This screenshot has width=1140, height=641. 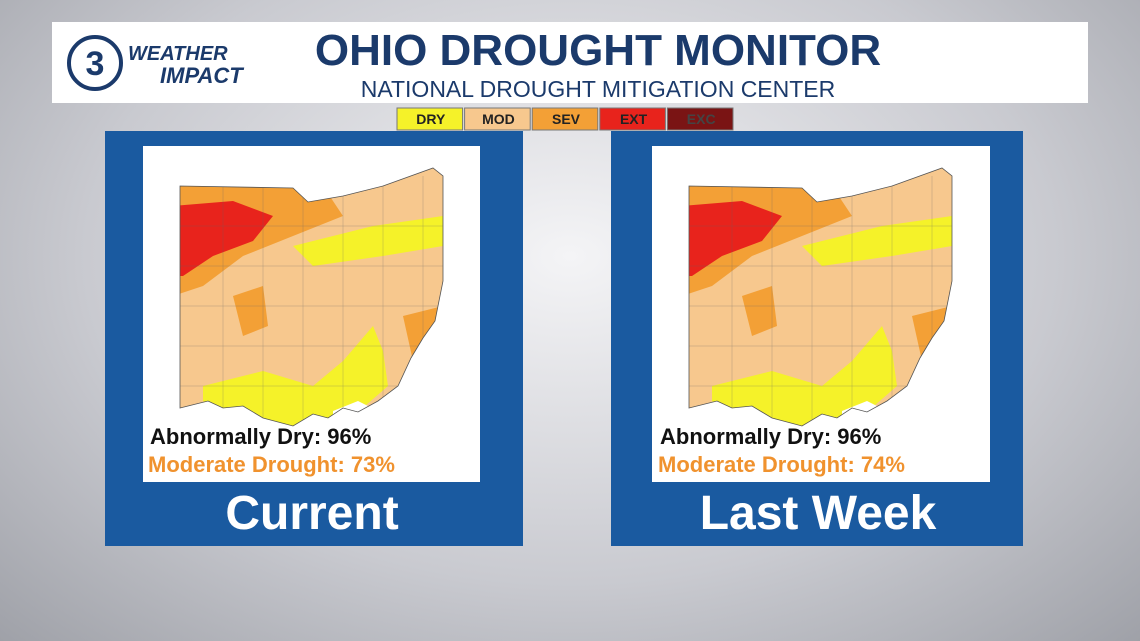 I want to click on moderate-label: Moderate Drought: 73%, so click(x=271, y=464).